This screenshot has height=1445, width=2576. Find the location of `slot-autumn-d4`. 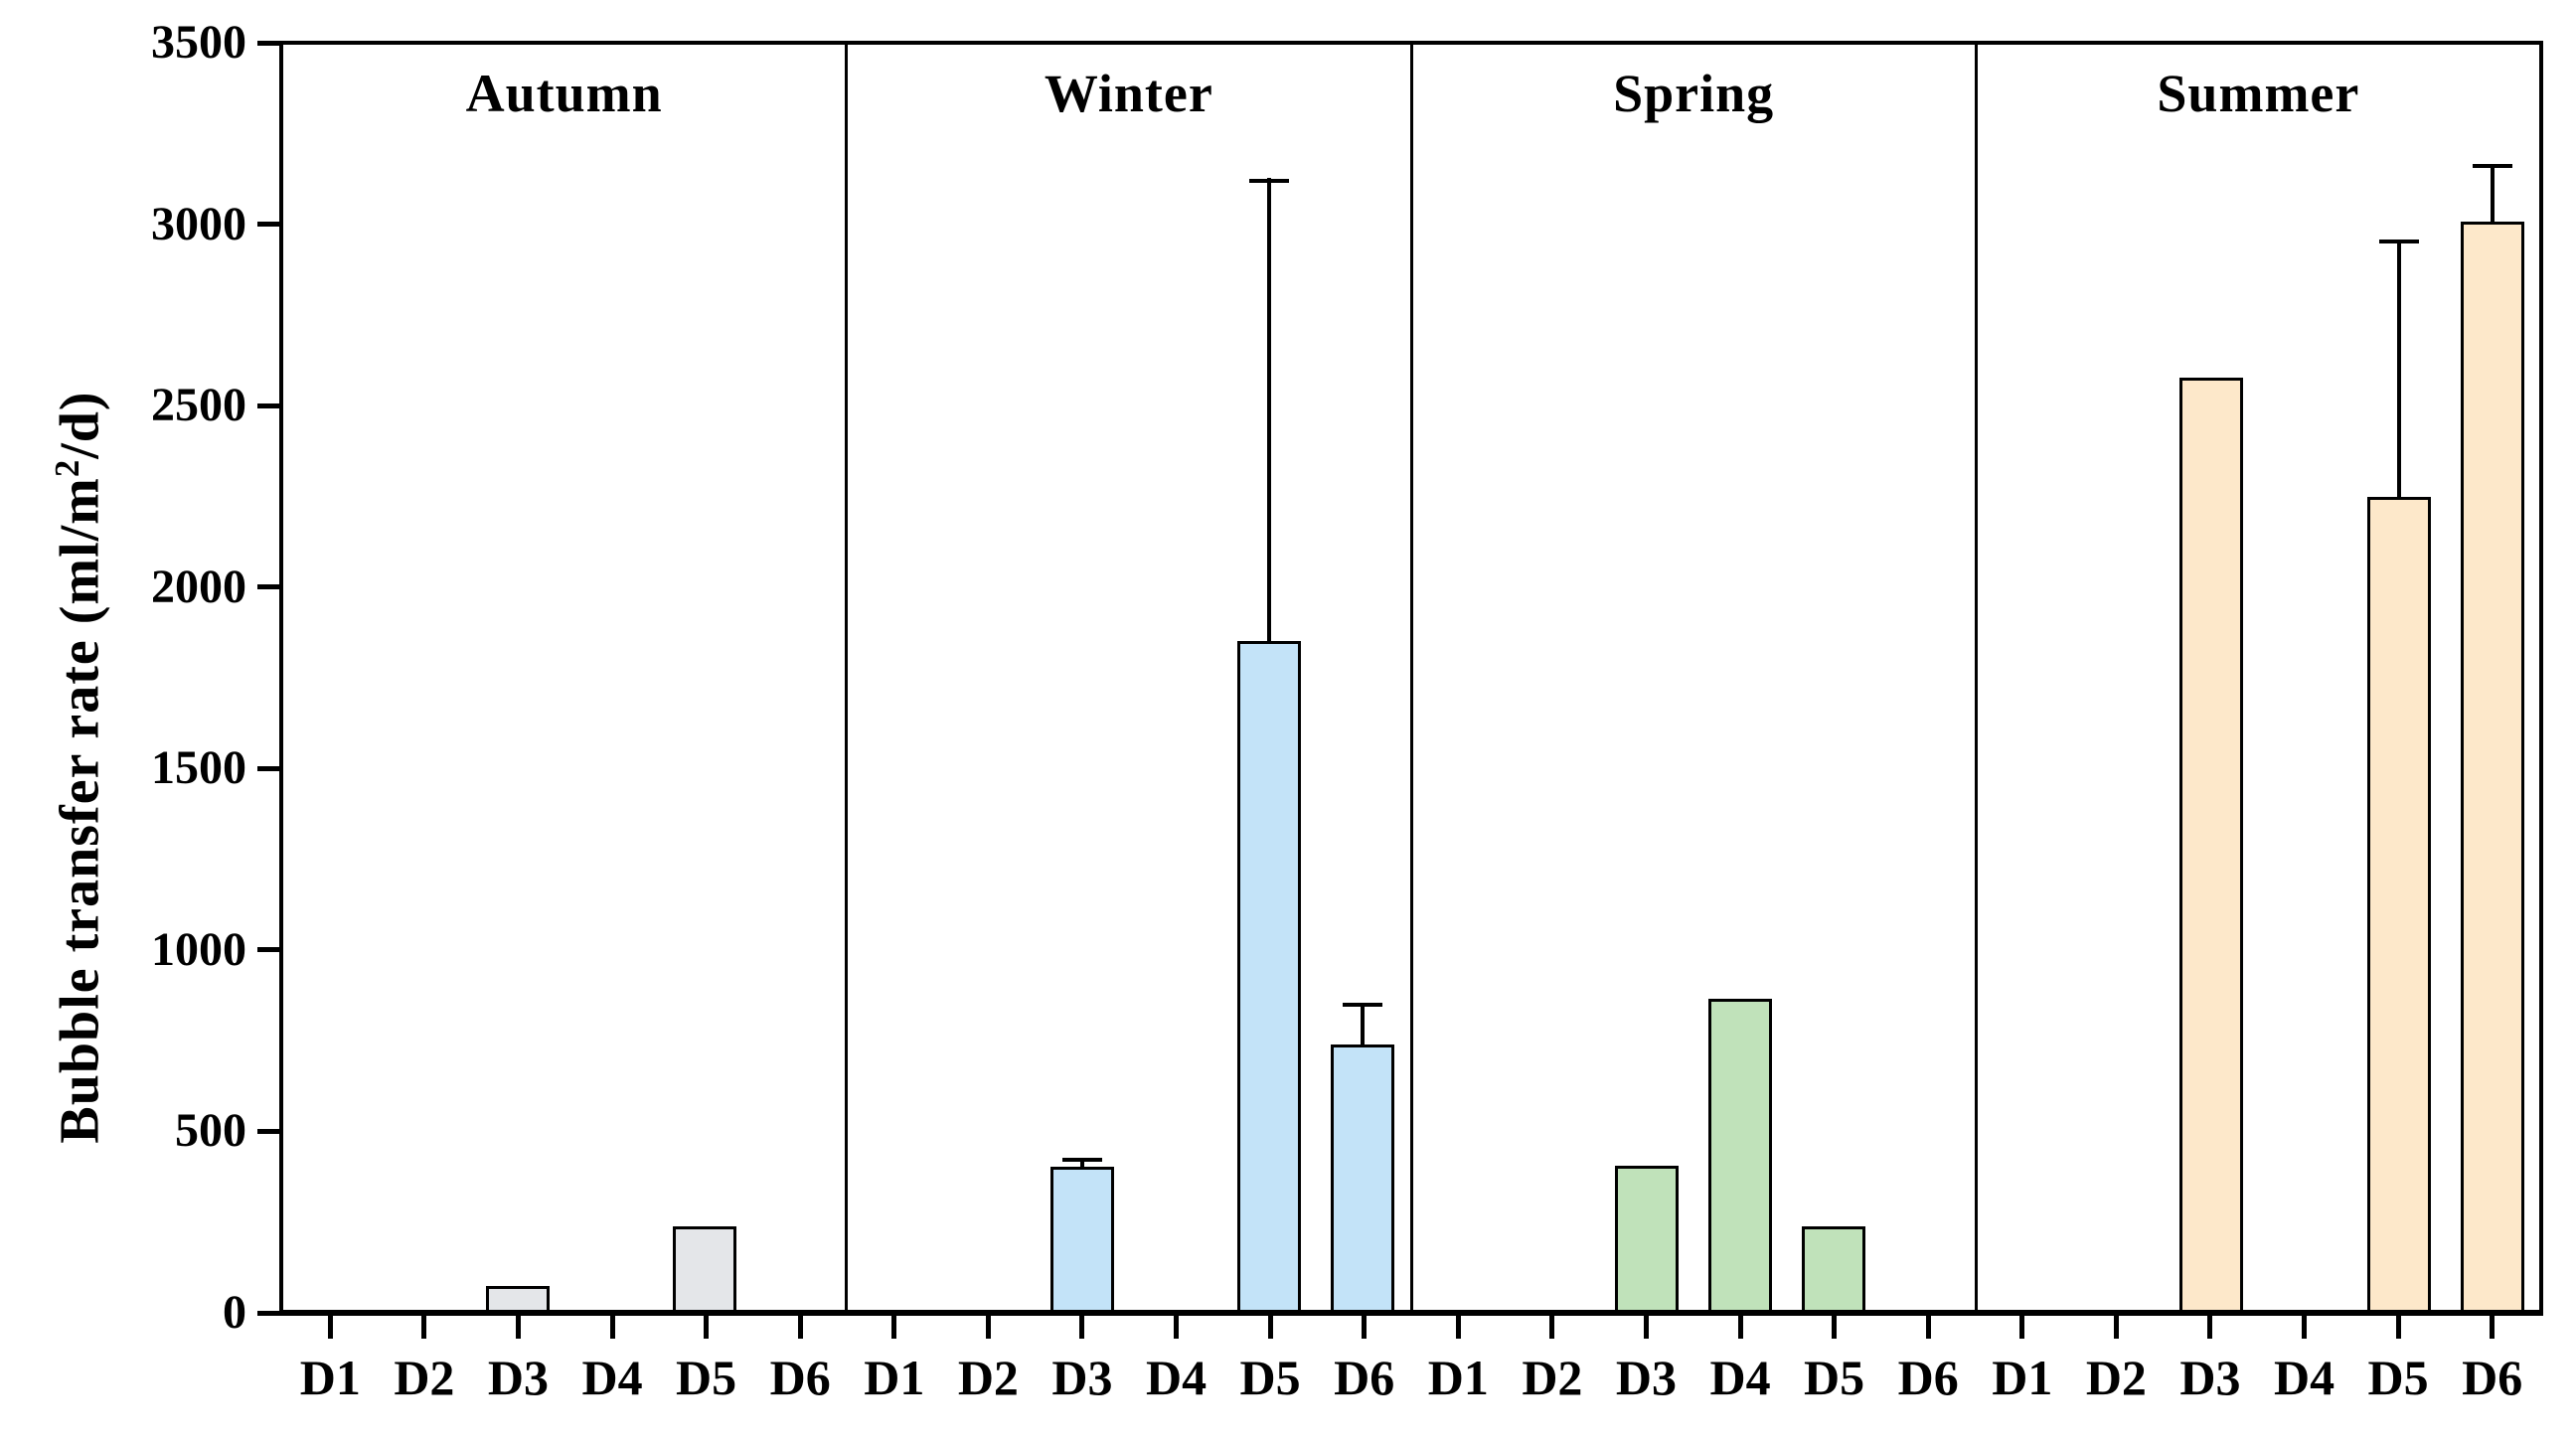

slot-autumn-d4 is located at coordinates (611, 678).